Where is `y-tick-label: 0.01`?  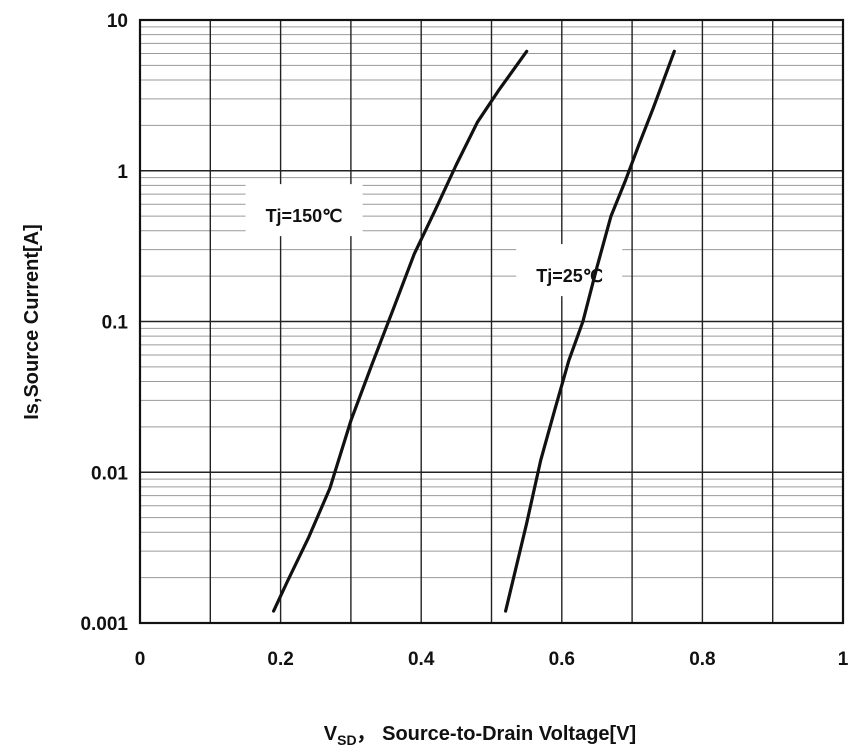 y-tick-label: 0.01 is located at coordinates (109, 473).